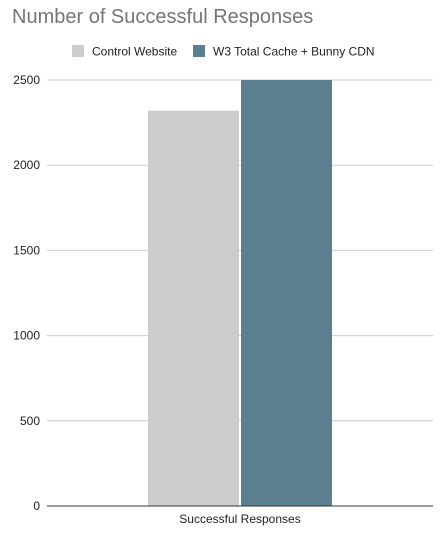  Describe the element at coordinates (26, 336) in the screenshot. I see `y-tick-label-1000: 1000` at that location.